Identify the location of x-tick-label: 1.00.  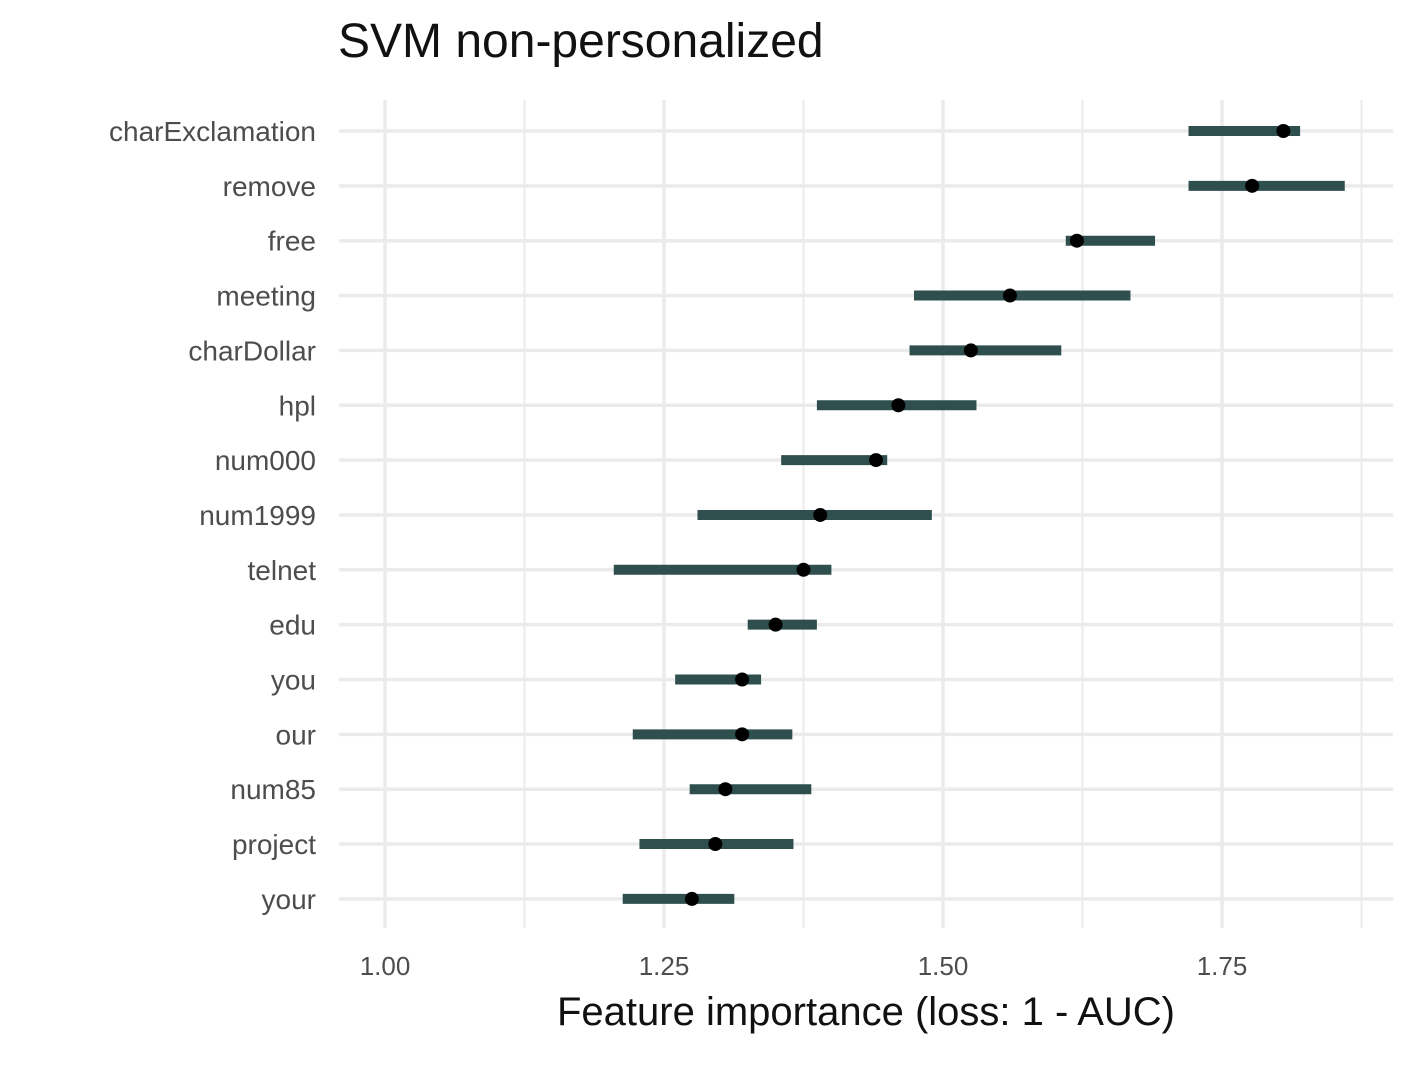
(385, 966).